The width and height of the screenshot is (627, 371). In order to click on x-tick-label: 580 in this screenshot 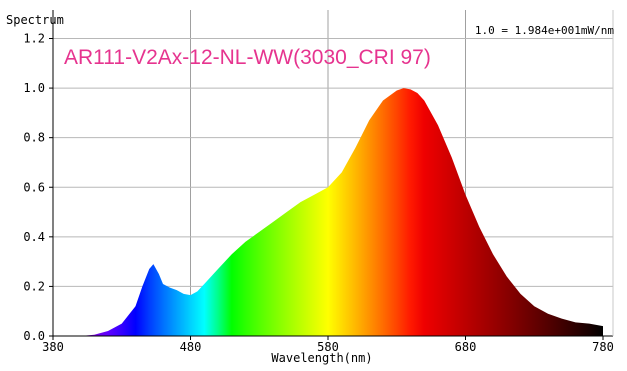, I will do `click(328, 347)`.